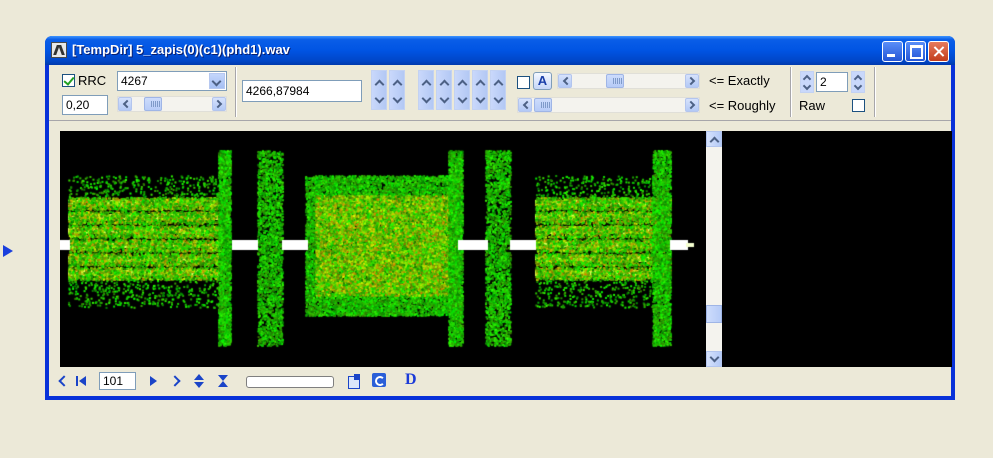  Describe the element at coordinates (742, 105) in the screenshot. I see `roughly-label: <= Roughly` at that location.